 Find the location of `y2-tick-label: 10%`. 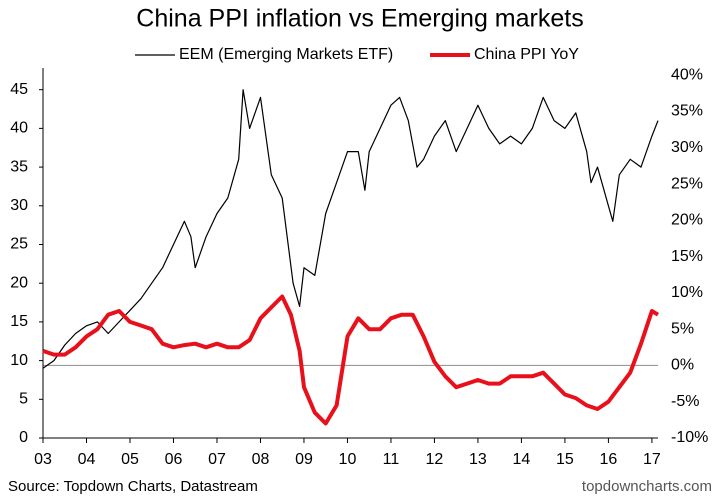

y2-tick-label: 10% is located at coordinates (687, 292).